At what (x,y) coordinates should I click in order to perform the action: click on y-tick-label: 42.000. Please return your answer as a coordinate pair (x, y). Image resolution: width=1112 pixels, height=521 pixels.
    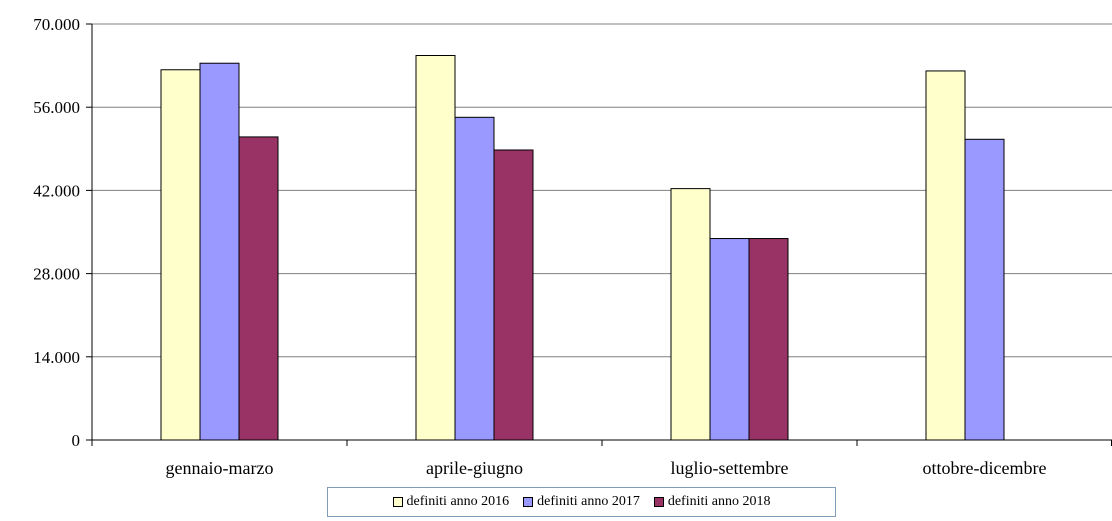
    Looking at the image, I should click on (56, 190).